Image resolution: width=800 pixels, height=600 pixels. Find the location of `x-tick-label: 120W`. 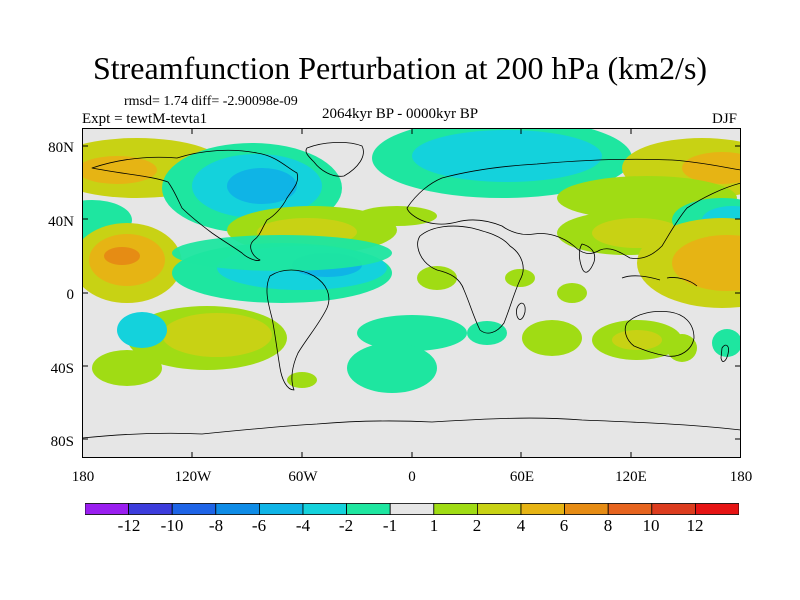

x-tick-label: 120W is located at coordinates (193, 477).